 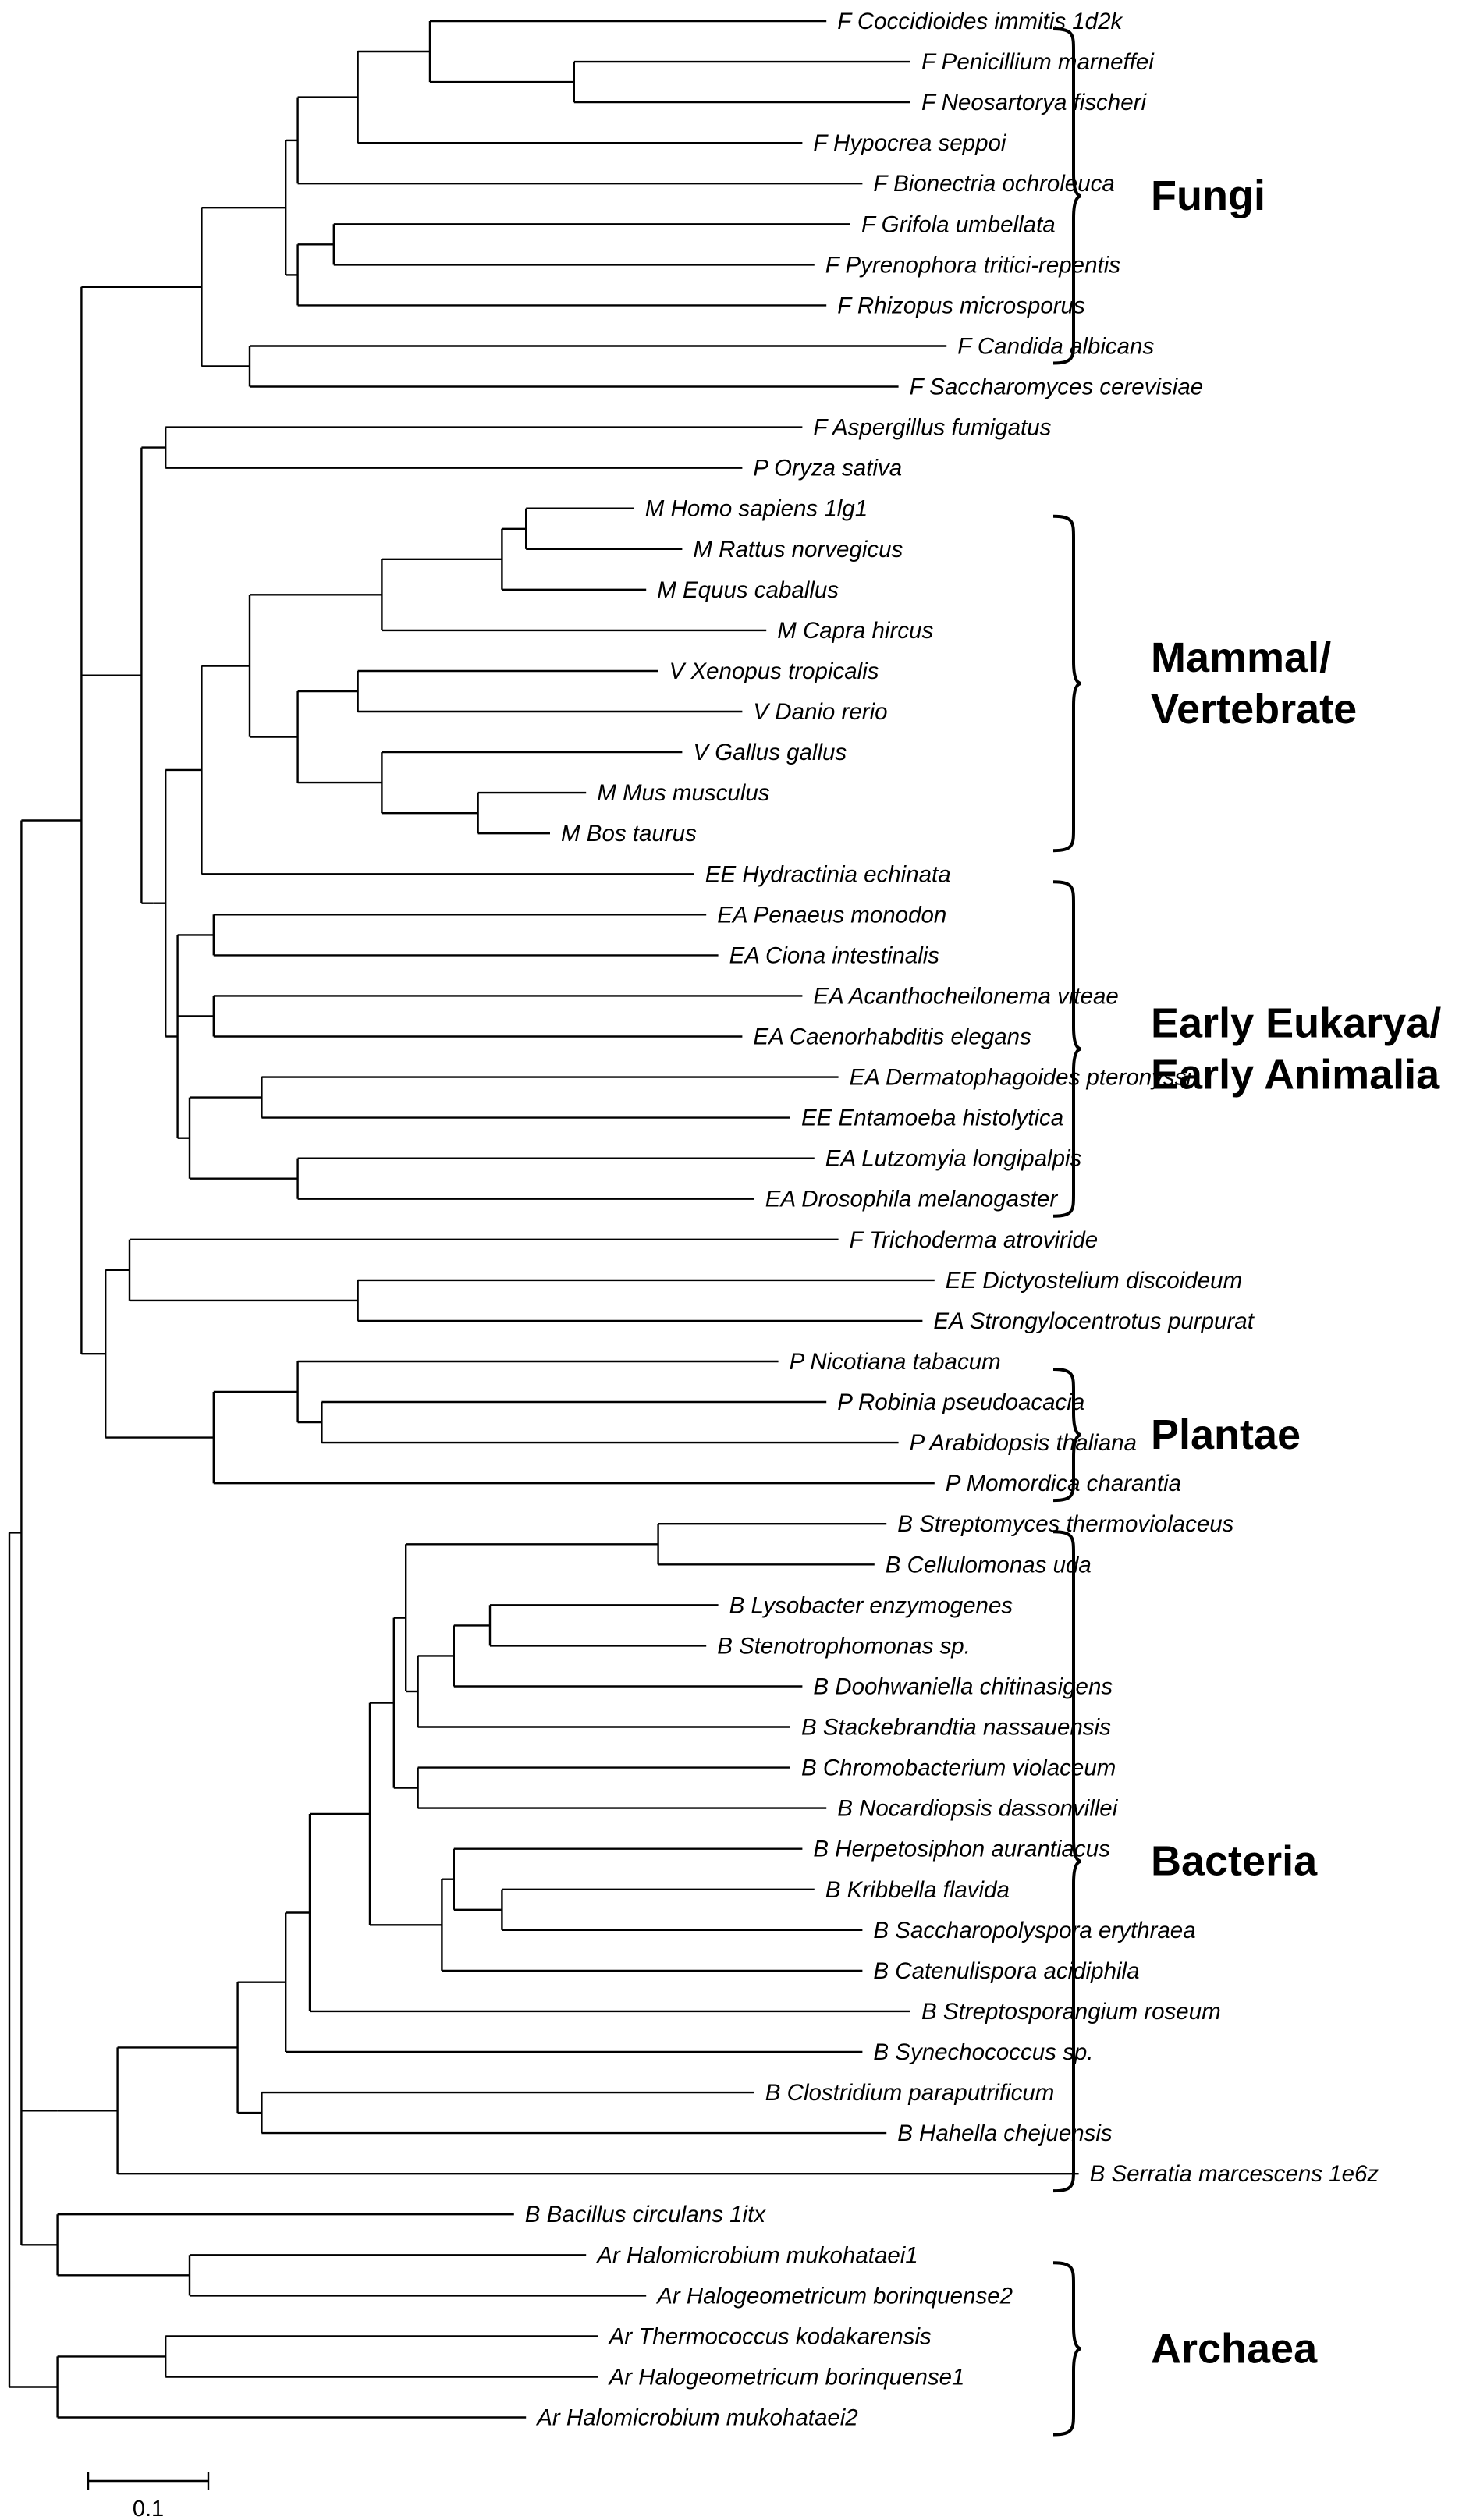 I want to click on taxon-label: F Bionectria ochroleuca, so click(x=993, y=184).